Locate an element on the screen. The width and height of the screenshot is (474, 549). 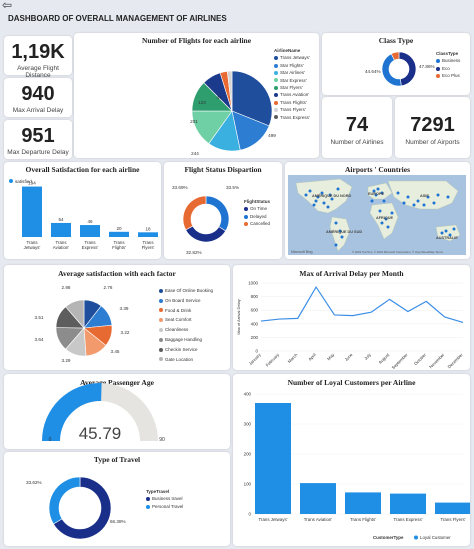
pie-data-label: 3.51 is located at coordinates (39, 317).